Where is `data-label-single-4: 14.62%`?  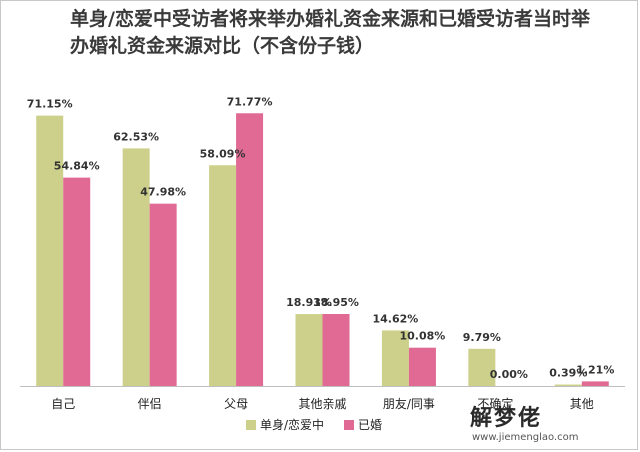 data-label-single-4: 14.62% is located at coordinates (396, 318).